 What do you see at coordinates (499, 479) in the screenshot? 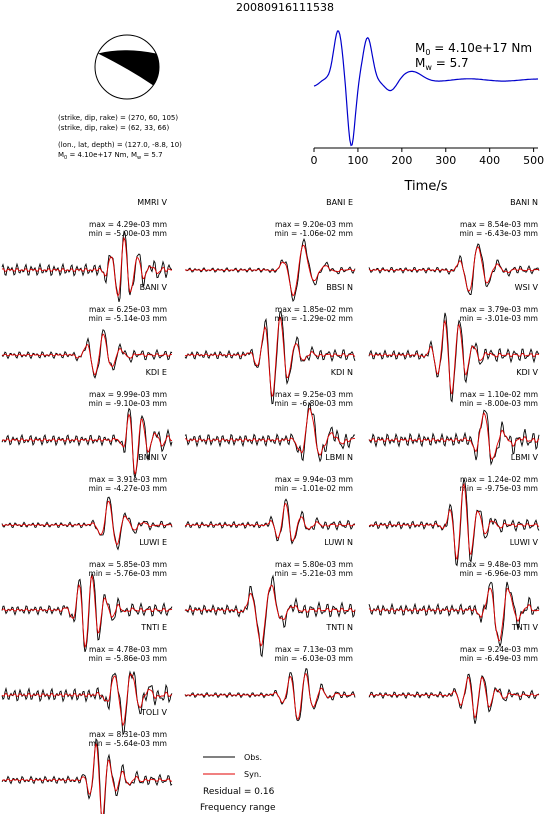
I see `max-amplitude-label: max = 1.24e-02 mm` at bounding box center [499, 479].